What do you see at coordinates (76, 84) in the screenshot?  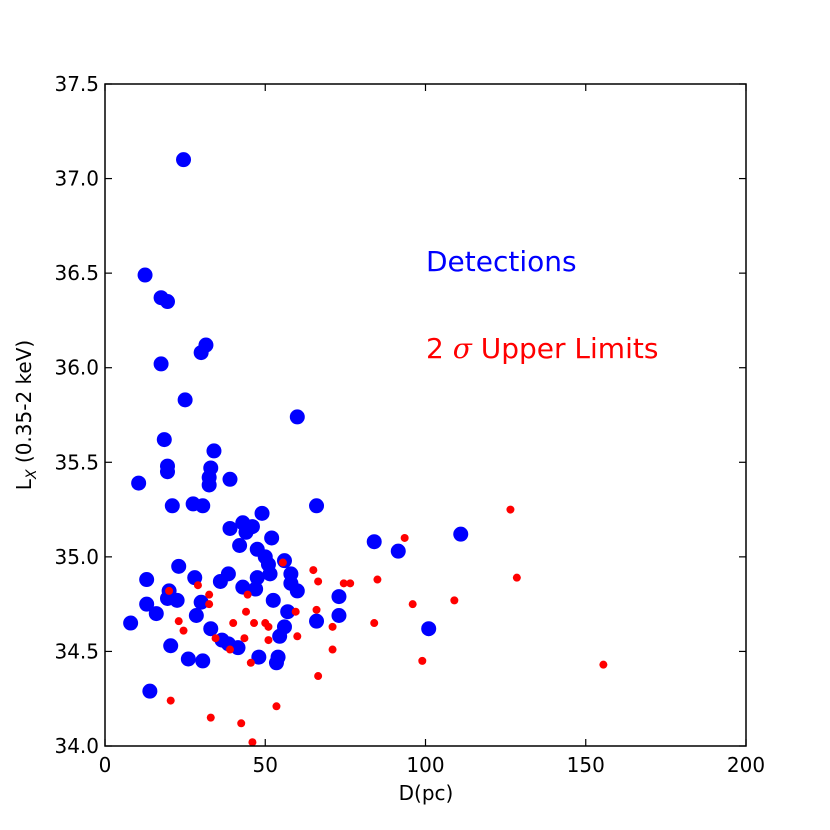 I see `y-tick-label: 37.5` at bounding box center [76, 84].